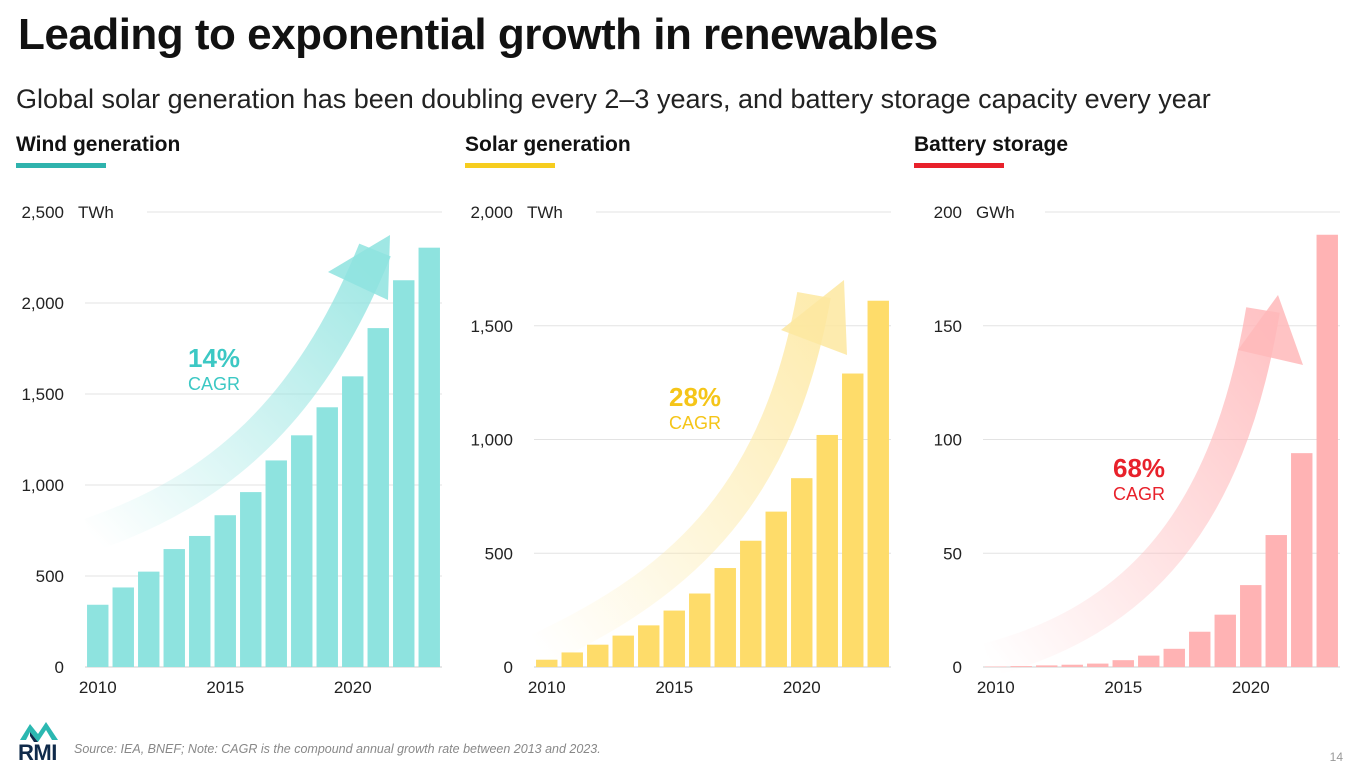 This screenshot has width=1359, height=774. What do you see at coordinates (42, 212) in the screenshot?
I see `wind-y-tick-label: 2,500` at bounding box center [42, 212].